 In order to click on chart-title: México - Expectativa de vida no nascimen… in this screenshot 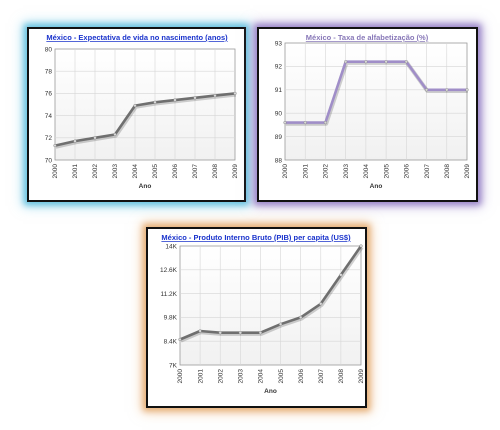, I will do `click(137, 37)`.